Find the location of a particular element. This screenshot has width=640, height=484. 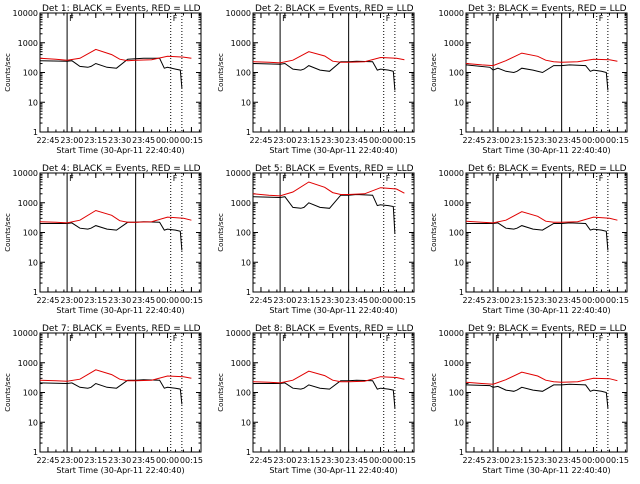

panel-title: Det 4: BLACK = Events, RED = LLD is located at coordinates (121, 169).